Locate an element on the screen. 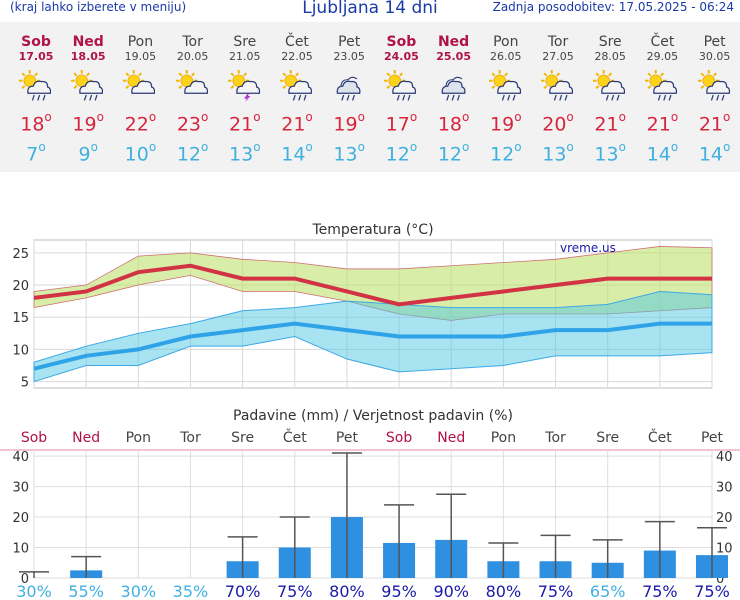 This screenshot has width=740, height=600. precip-probability: 55% is located at coordinates (86, 591).